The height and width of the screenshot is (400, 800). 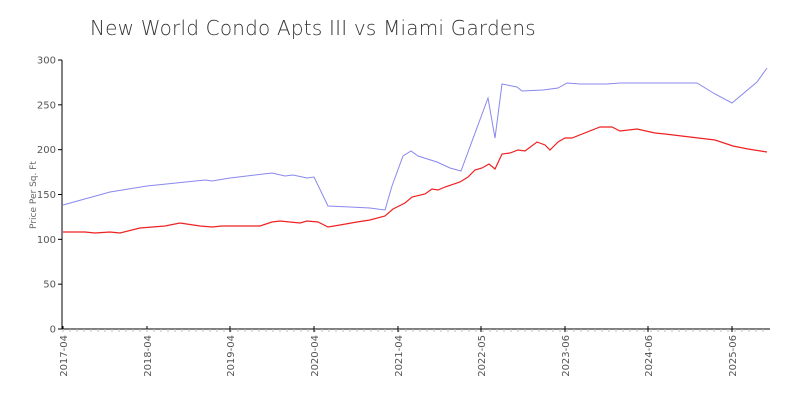 What do you see at coordinates (148, 356) in the screenshot?
I see `x-tick-label: 2018-04` at bounding box center [148, 356].